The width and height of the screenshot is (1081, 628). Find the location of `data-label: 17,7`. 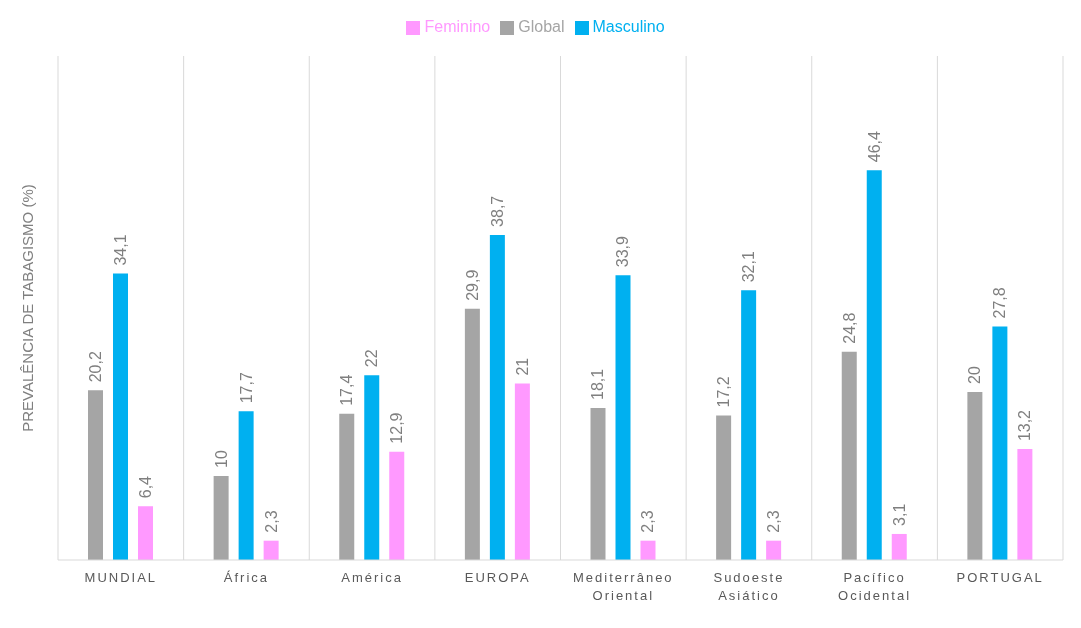

data-label: 17,7 is located at coordinates (246, 388).